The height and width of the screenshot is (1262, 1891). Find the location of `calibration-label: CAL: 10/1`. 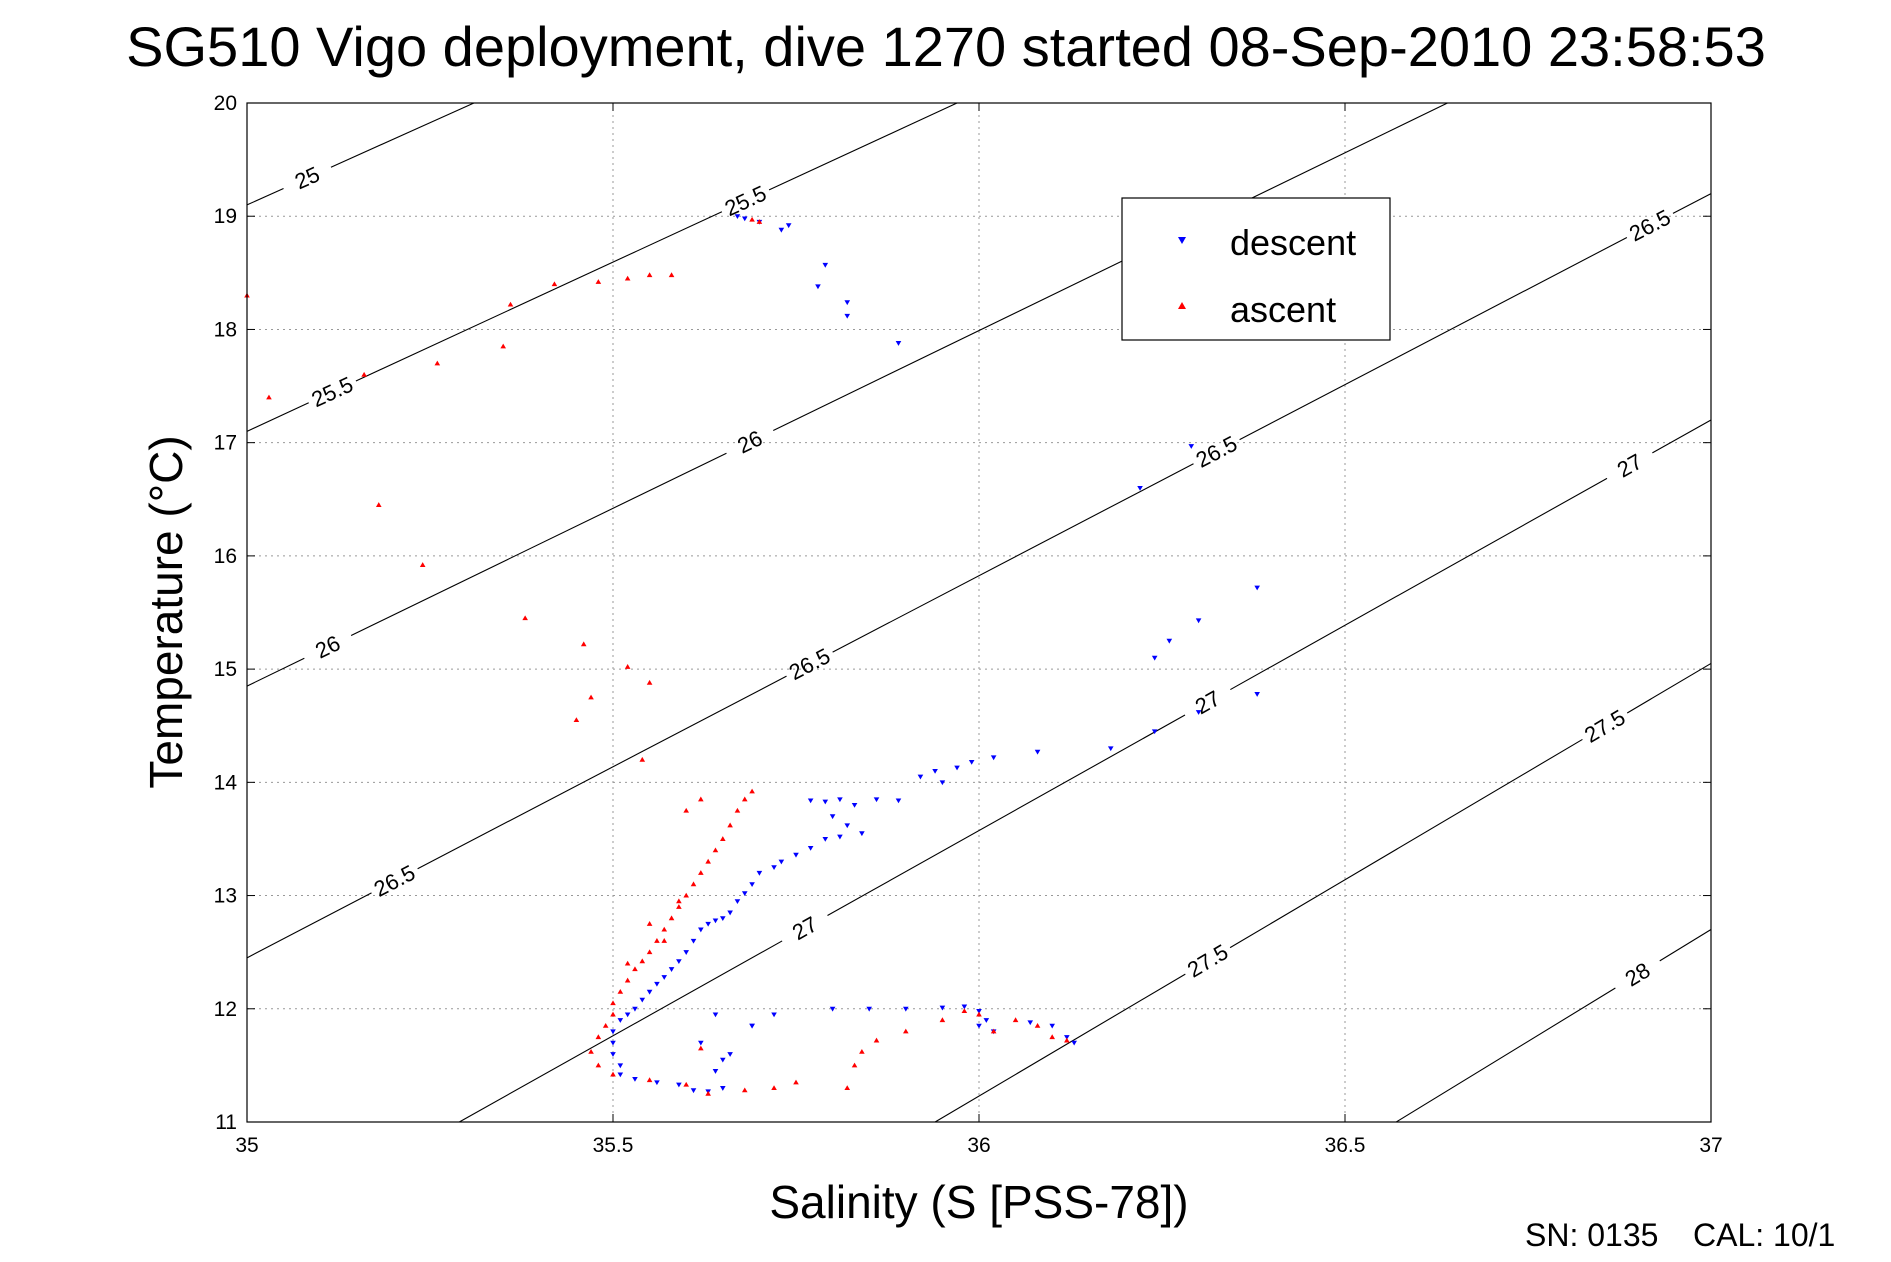

calibration-label: CAL: 10/1 is located at coordinates (1764, 1235).